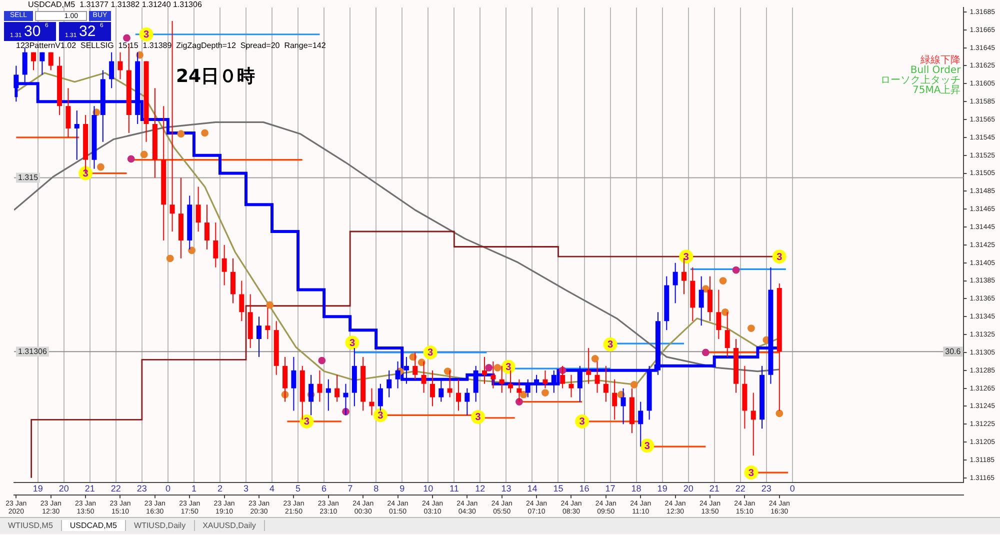  I want to click on annotation: 24日０時, so click(216, 77).